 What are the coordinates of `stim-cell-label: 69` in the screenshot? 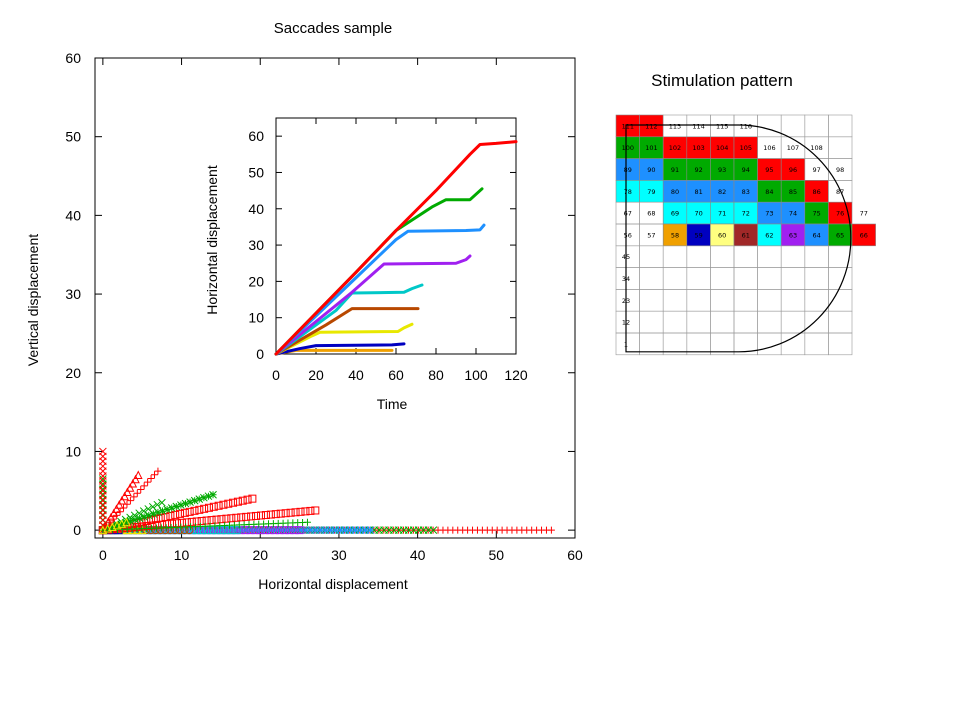 It's located at (675, 214).